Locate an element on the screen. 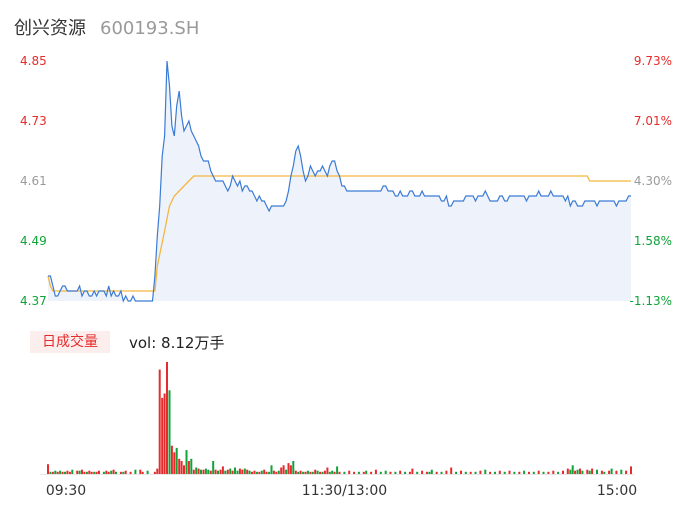 The image size is (686, 524). y-tick-right-3: 1.58% is located at coordinates (653, 241).